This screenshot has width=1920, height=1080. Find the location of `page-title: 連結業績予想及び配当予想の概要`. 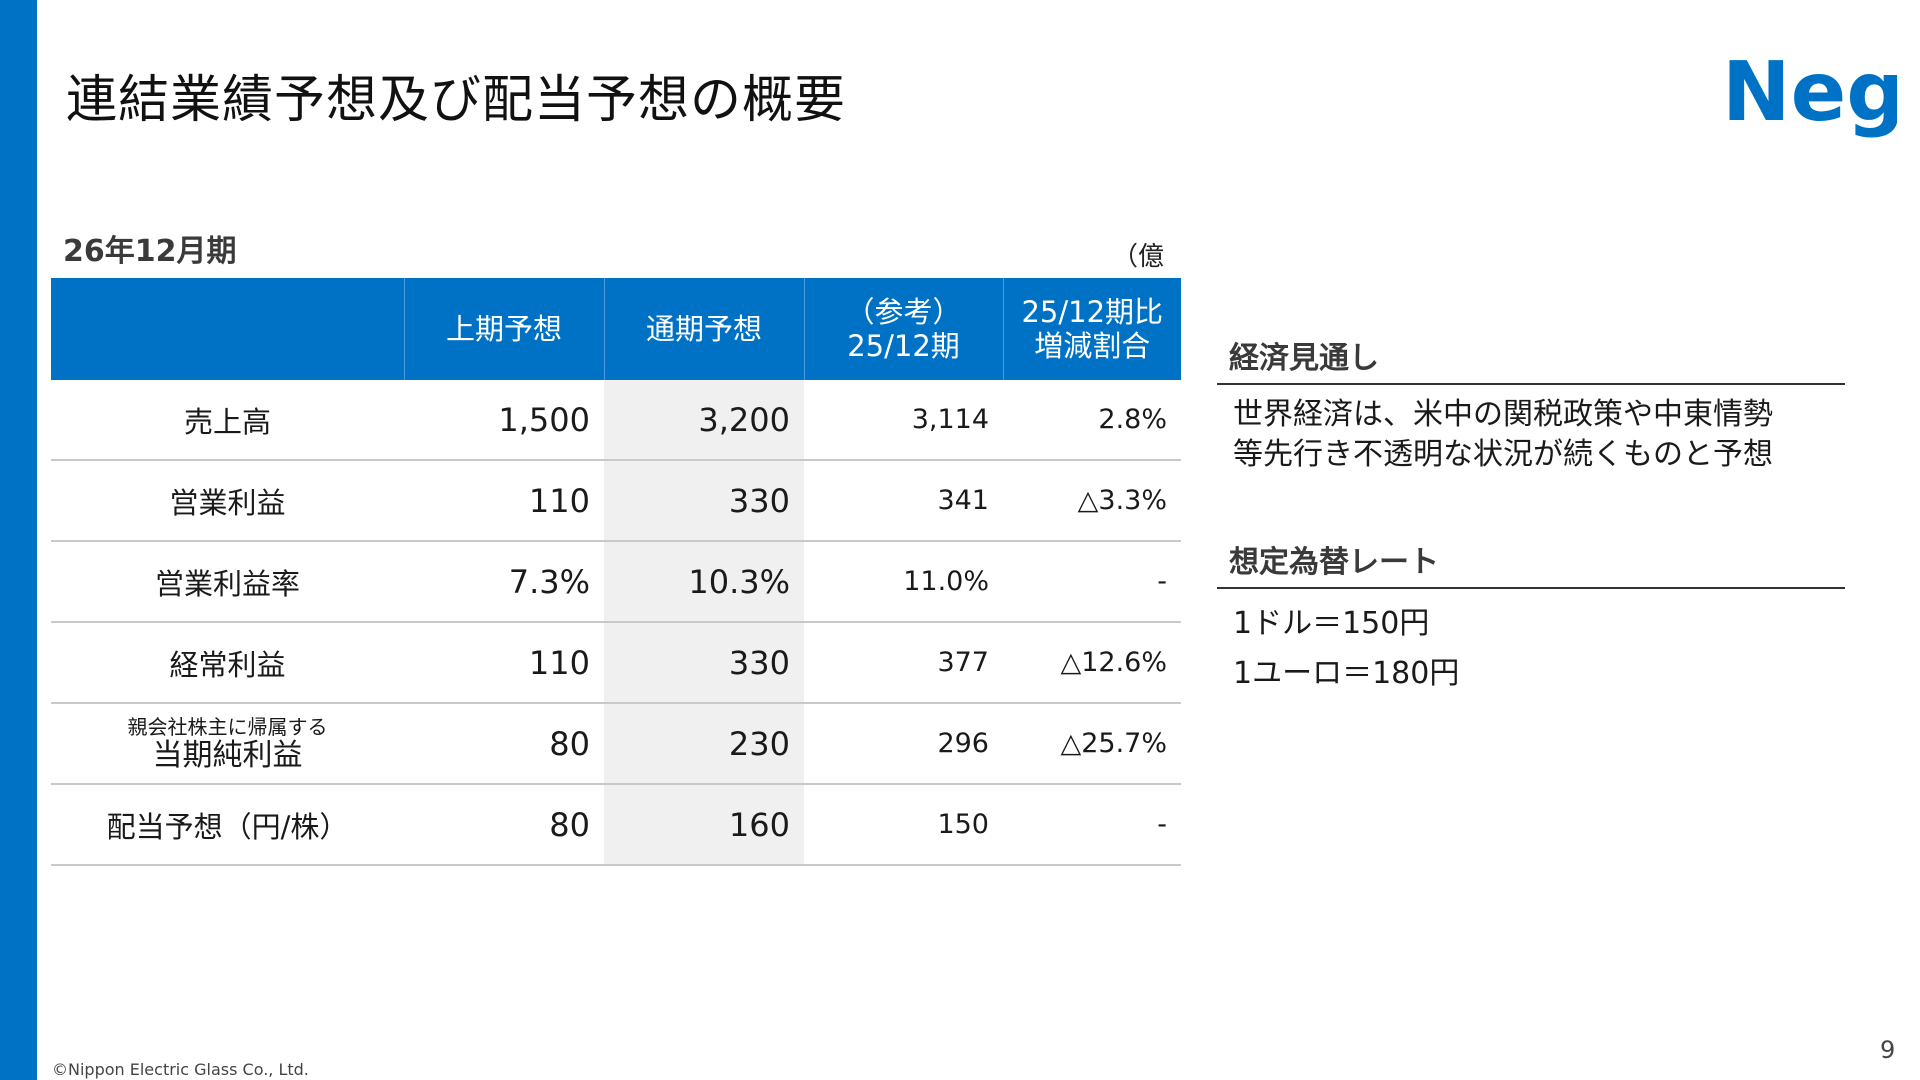

page-title: 連結業績予想及び配当予想の概要 is located at coordinates (456, 100).